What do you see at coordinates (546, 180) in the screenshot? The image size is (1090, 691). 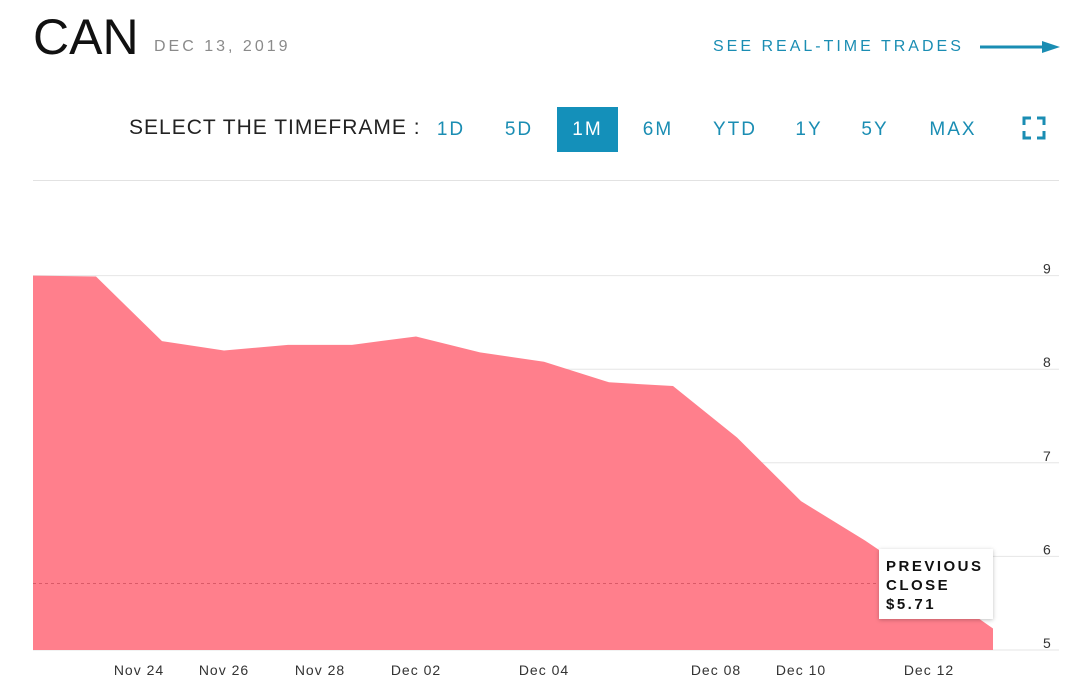 I see `header-divider` at bounding box center [546, 180].